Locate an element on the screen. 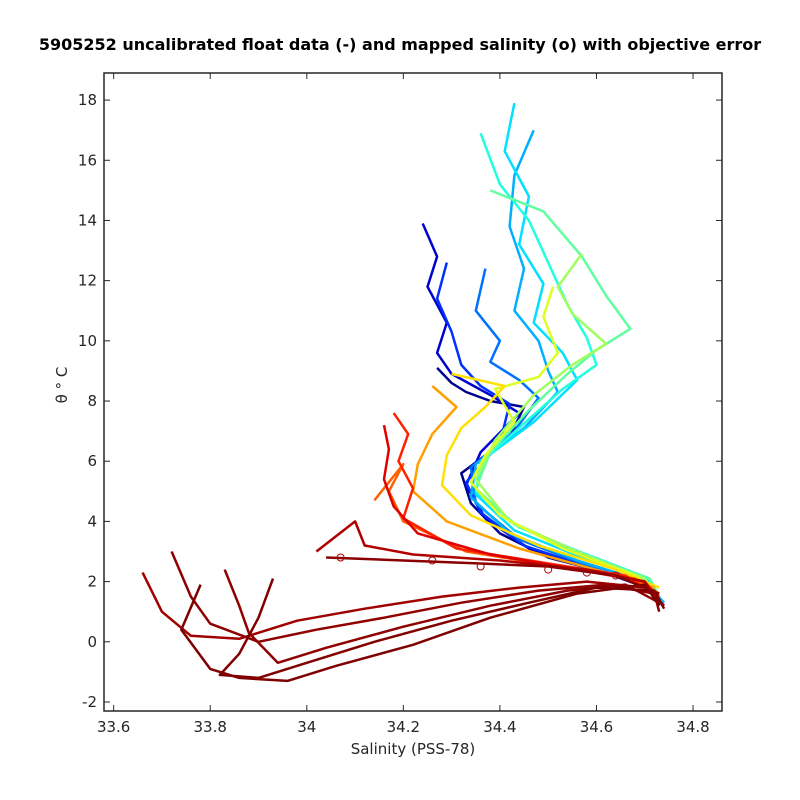  y-tick-label: 14 is located at coordinates (87, 220).